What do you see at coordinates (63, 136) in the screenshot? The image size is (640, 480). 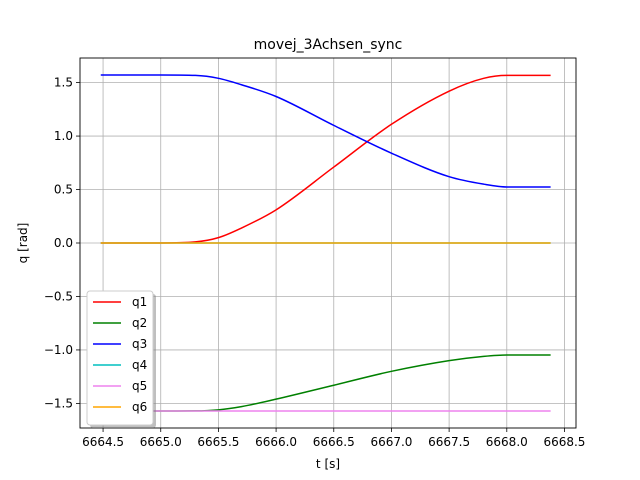 I see `y-tick-label: 1.0` at bounding box center [63, 136].